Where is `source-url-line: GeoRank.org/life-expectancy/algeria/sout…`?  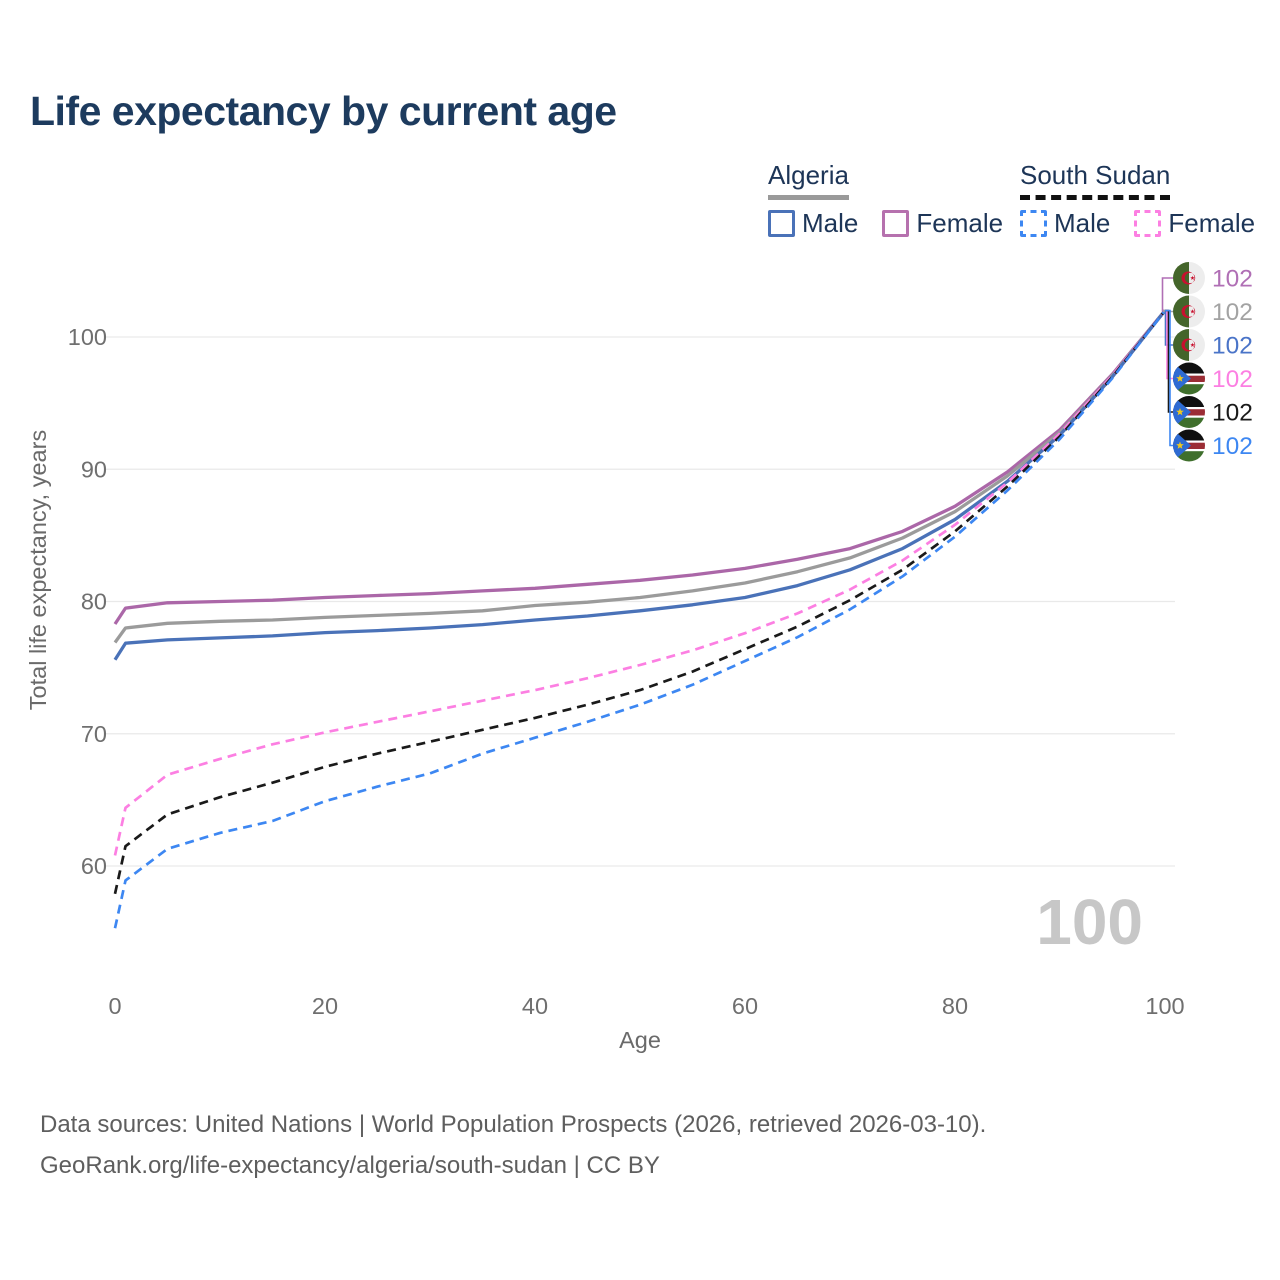
source-url-line: GeoRank.org/life-expectancy/algeria/sout… is located at coordinates (350, 1165).